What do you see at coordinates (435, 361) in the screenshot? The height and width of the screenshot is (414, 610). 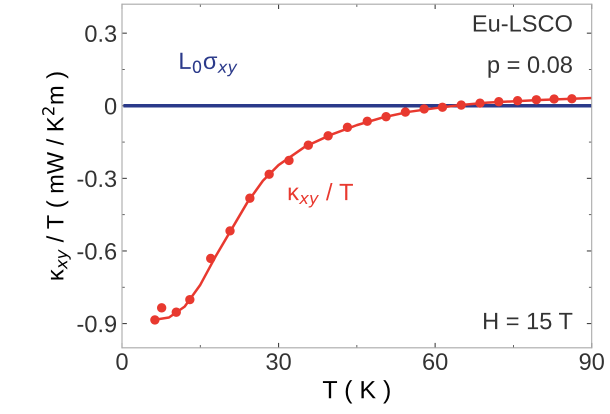 I see `x-tick-label: 60` at bounding box center [435, 361].